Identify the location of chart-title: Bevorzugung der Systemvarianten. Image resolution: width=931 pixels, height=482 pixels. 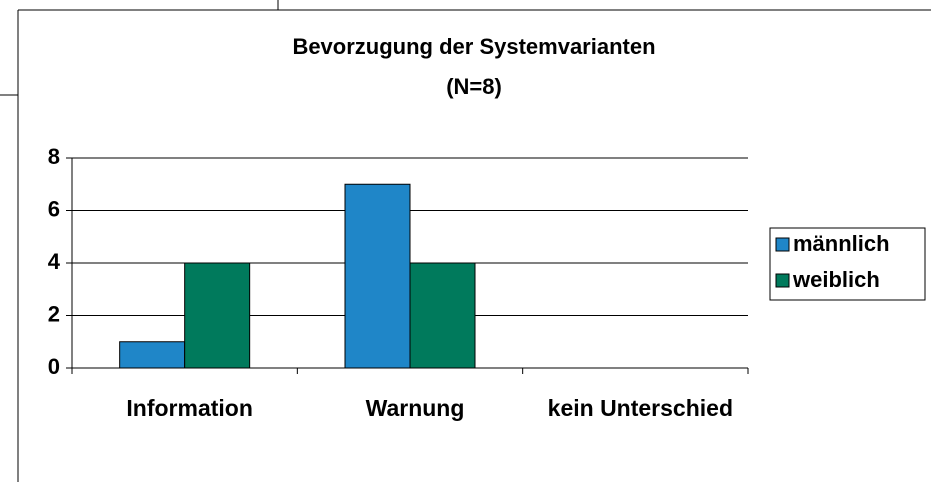
(473, 46).